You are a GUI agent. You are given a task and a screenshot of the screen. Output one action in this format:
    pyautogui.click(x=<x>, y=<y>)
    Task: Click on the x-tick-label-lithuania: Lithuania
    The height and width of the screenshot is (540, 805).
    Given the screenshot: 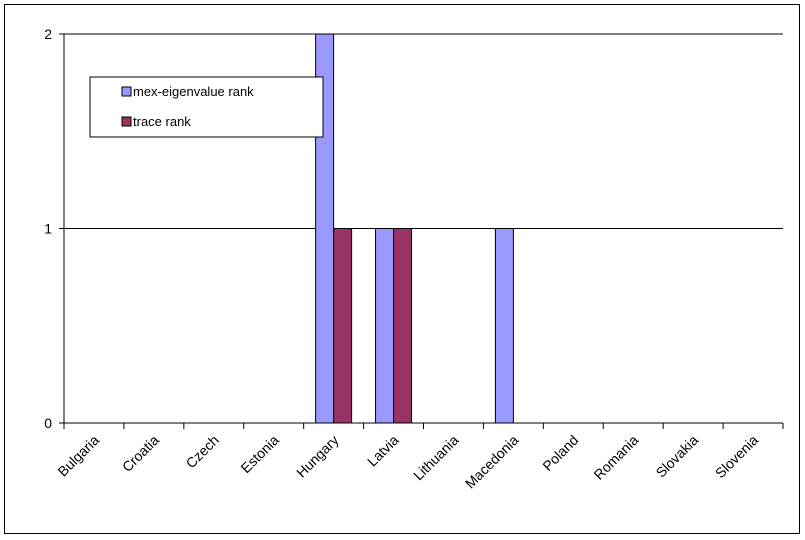 What is the action you would take?
    pyautogui.click(x=436, y=458)
    